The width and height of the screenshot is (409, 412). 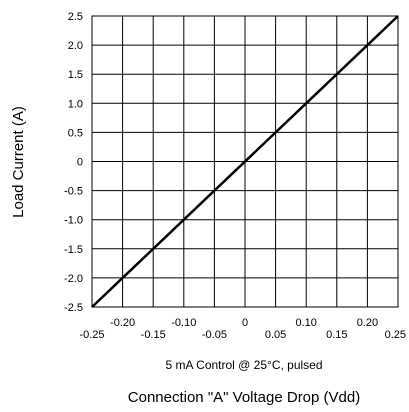 I want to click on x-tick-label-lower: 0.05, so click(x=275, y=335).